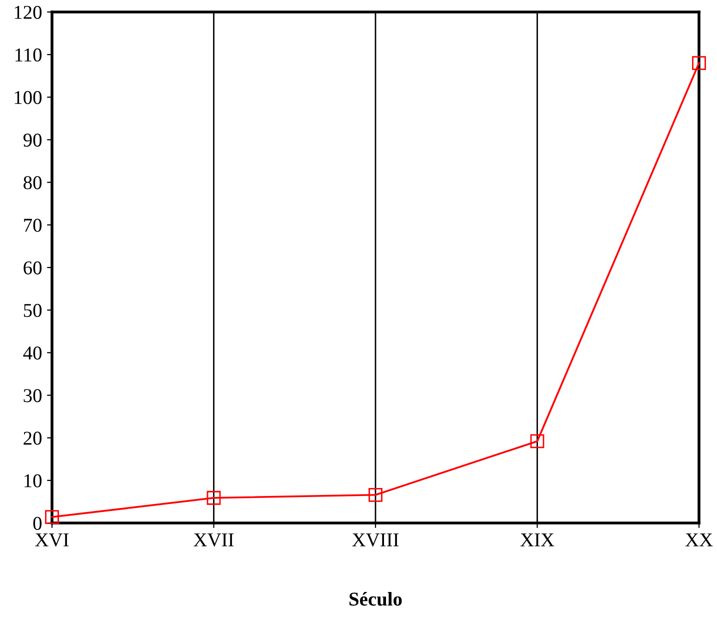 This screenshot has height=623, width=717. What do you see at coordinates (376, 599) in the screenshot?
I see `x-axis-title: Século` at bounding box center [376, 599].